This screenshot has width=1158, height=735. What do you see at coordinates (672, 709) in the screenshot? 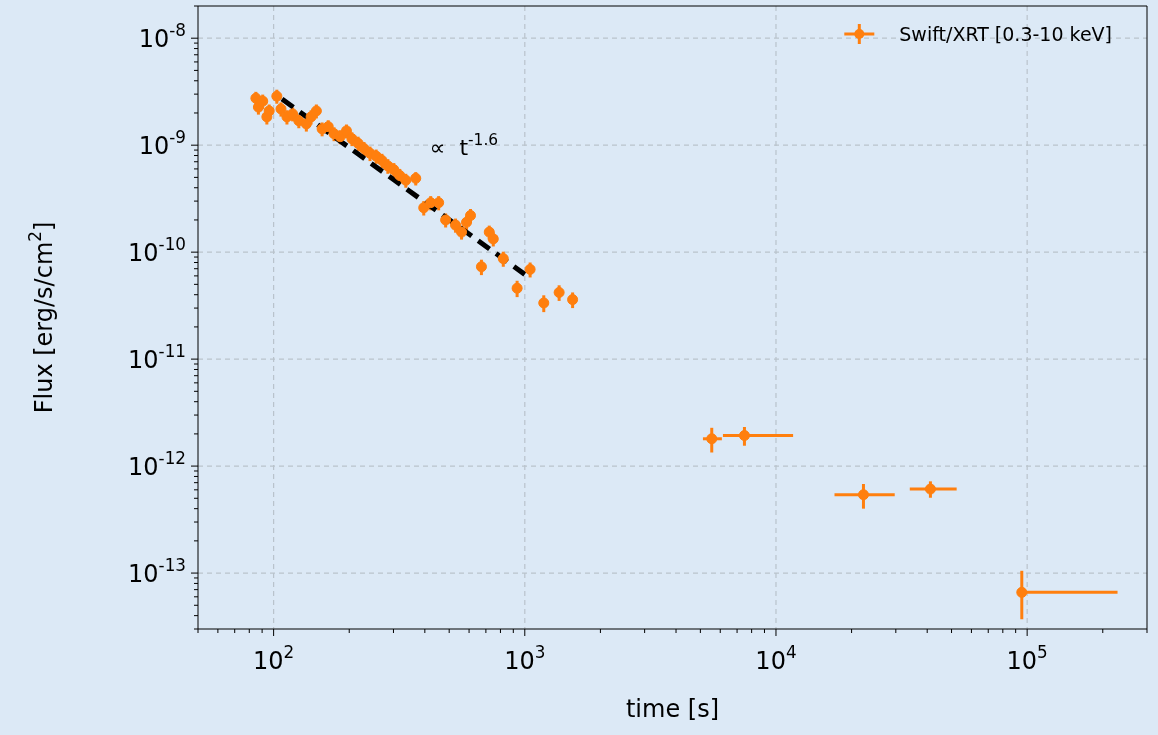
I see `x-axis-title: time [s]` at bounding box center [672, 709].